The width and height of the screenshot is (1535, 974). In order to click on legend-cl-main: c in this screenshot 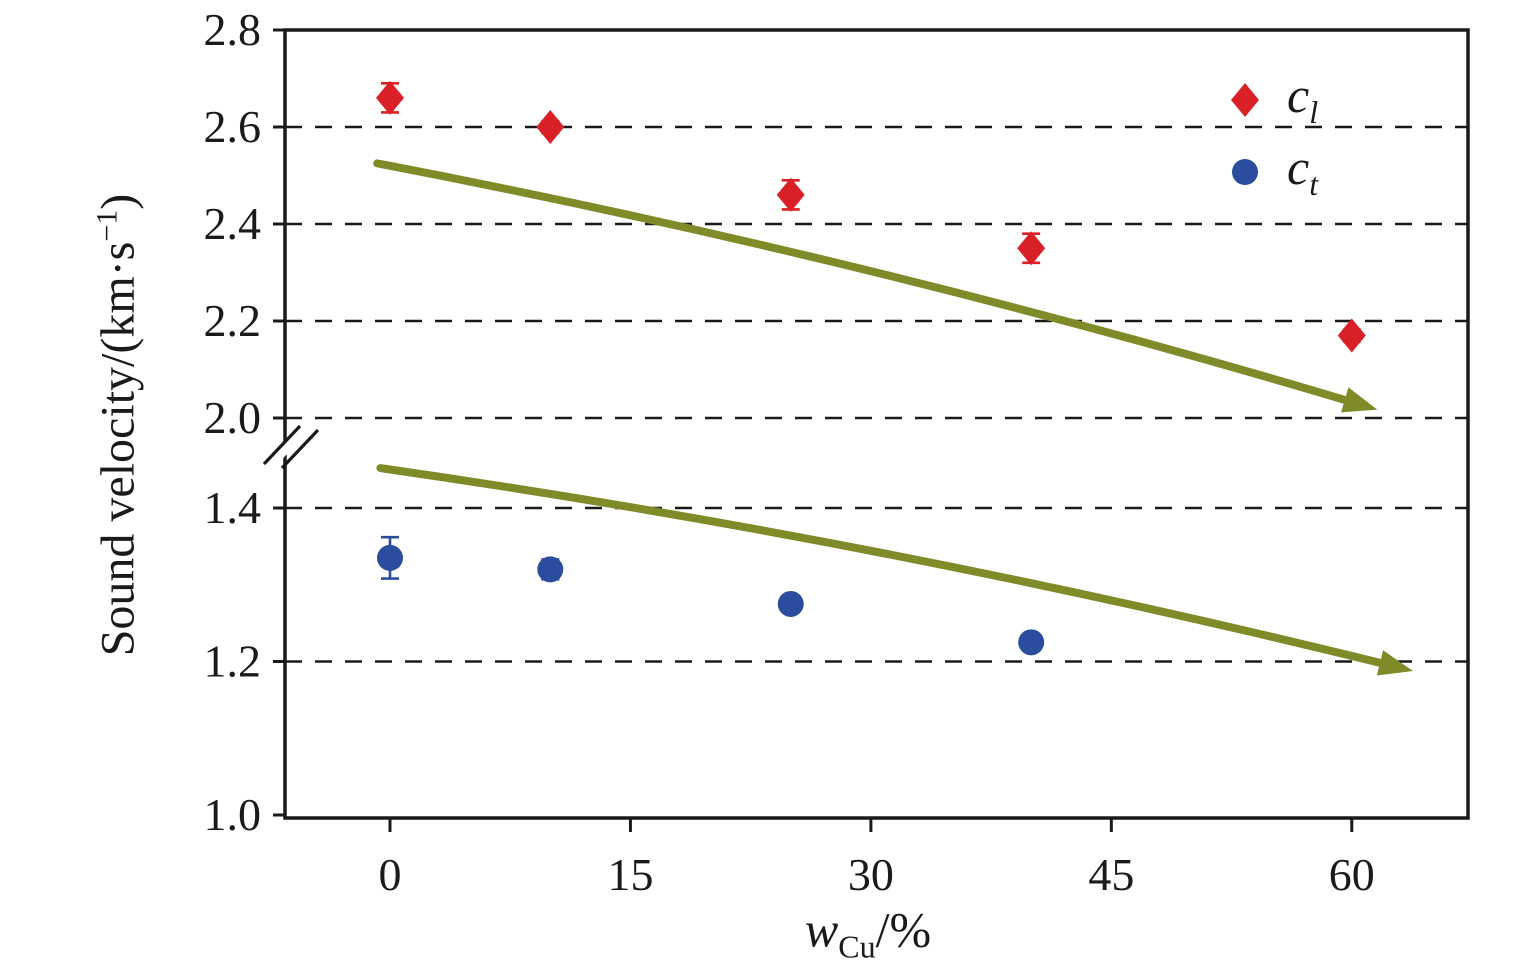, I will do `click(1298, 95)`.